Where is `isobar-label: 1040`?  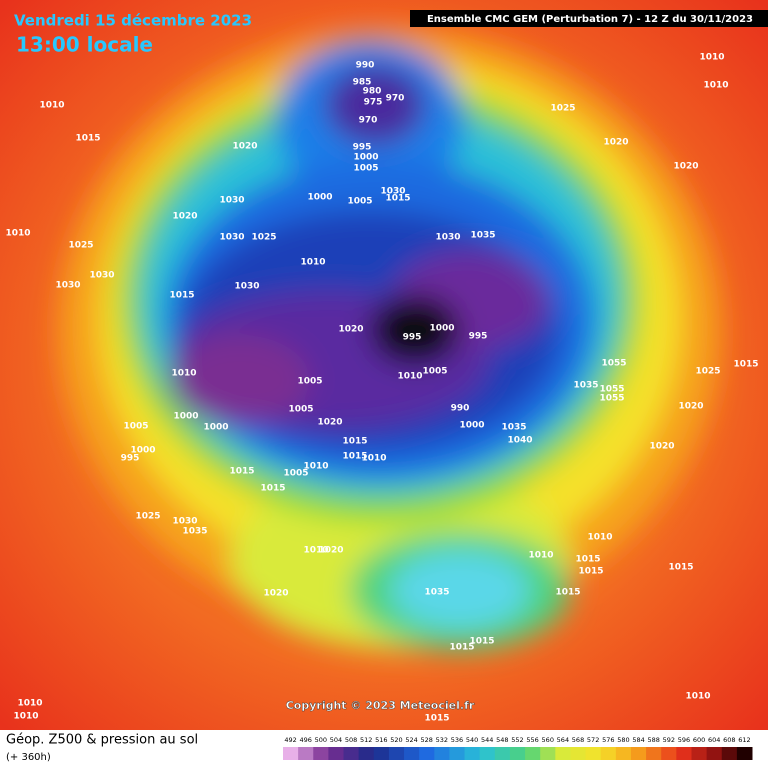
isobar-label: 1040 is located at coordinates (519, 441).